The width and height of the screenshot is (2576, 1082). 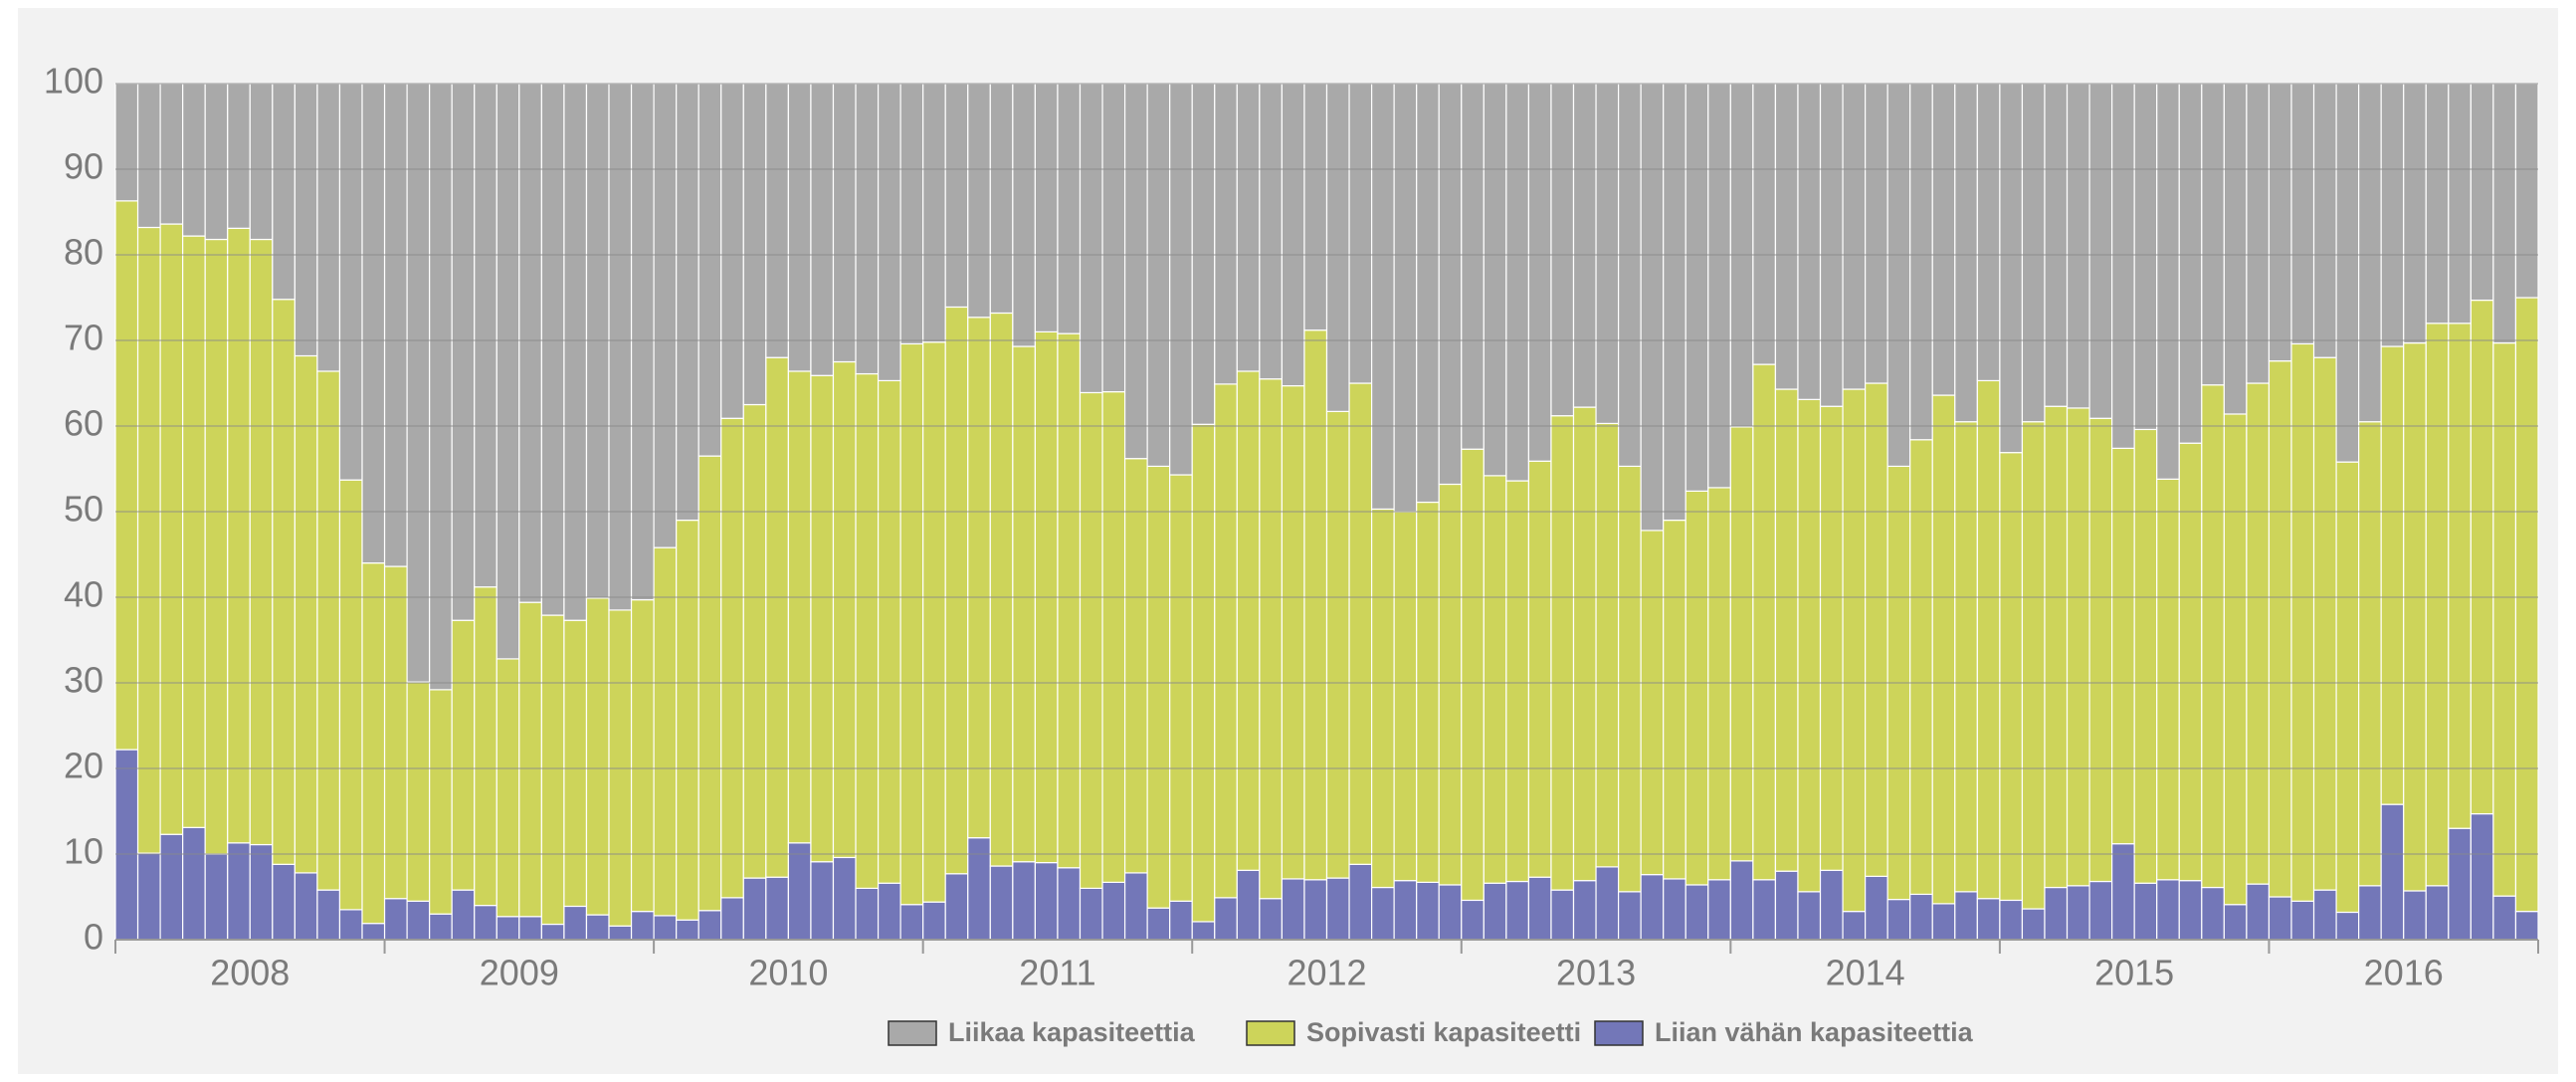 What do you see at coordinates (1596, 973) in the screenshot?
I see `x-tick-label: 2013` at bounding box center [1596, 973].